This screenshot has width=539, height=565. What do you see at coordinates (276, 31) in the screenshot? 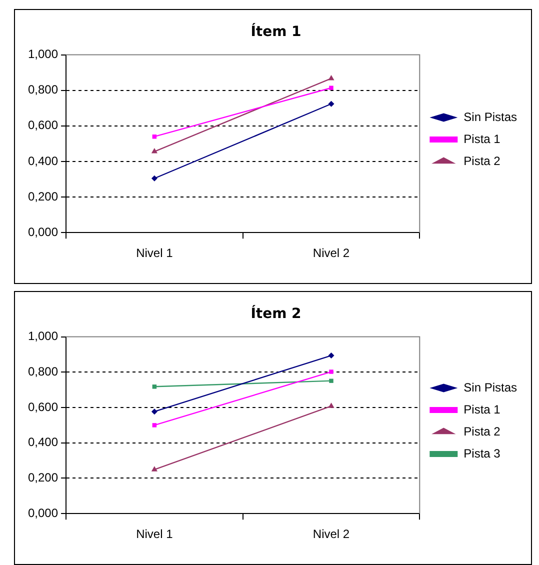
I see `chart-title: Ítem 1` at bounding box center [276, 31].